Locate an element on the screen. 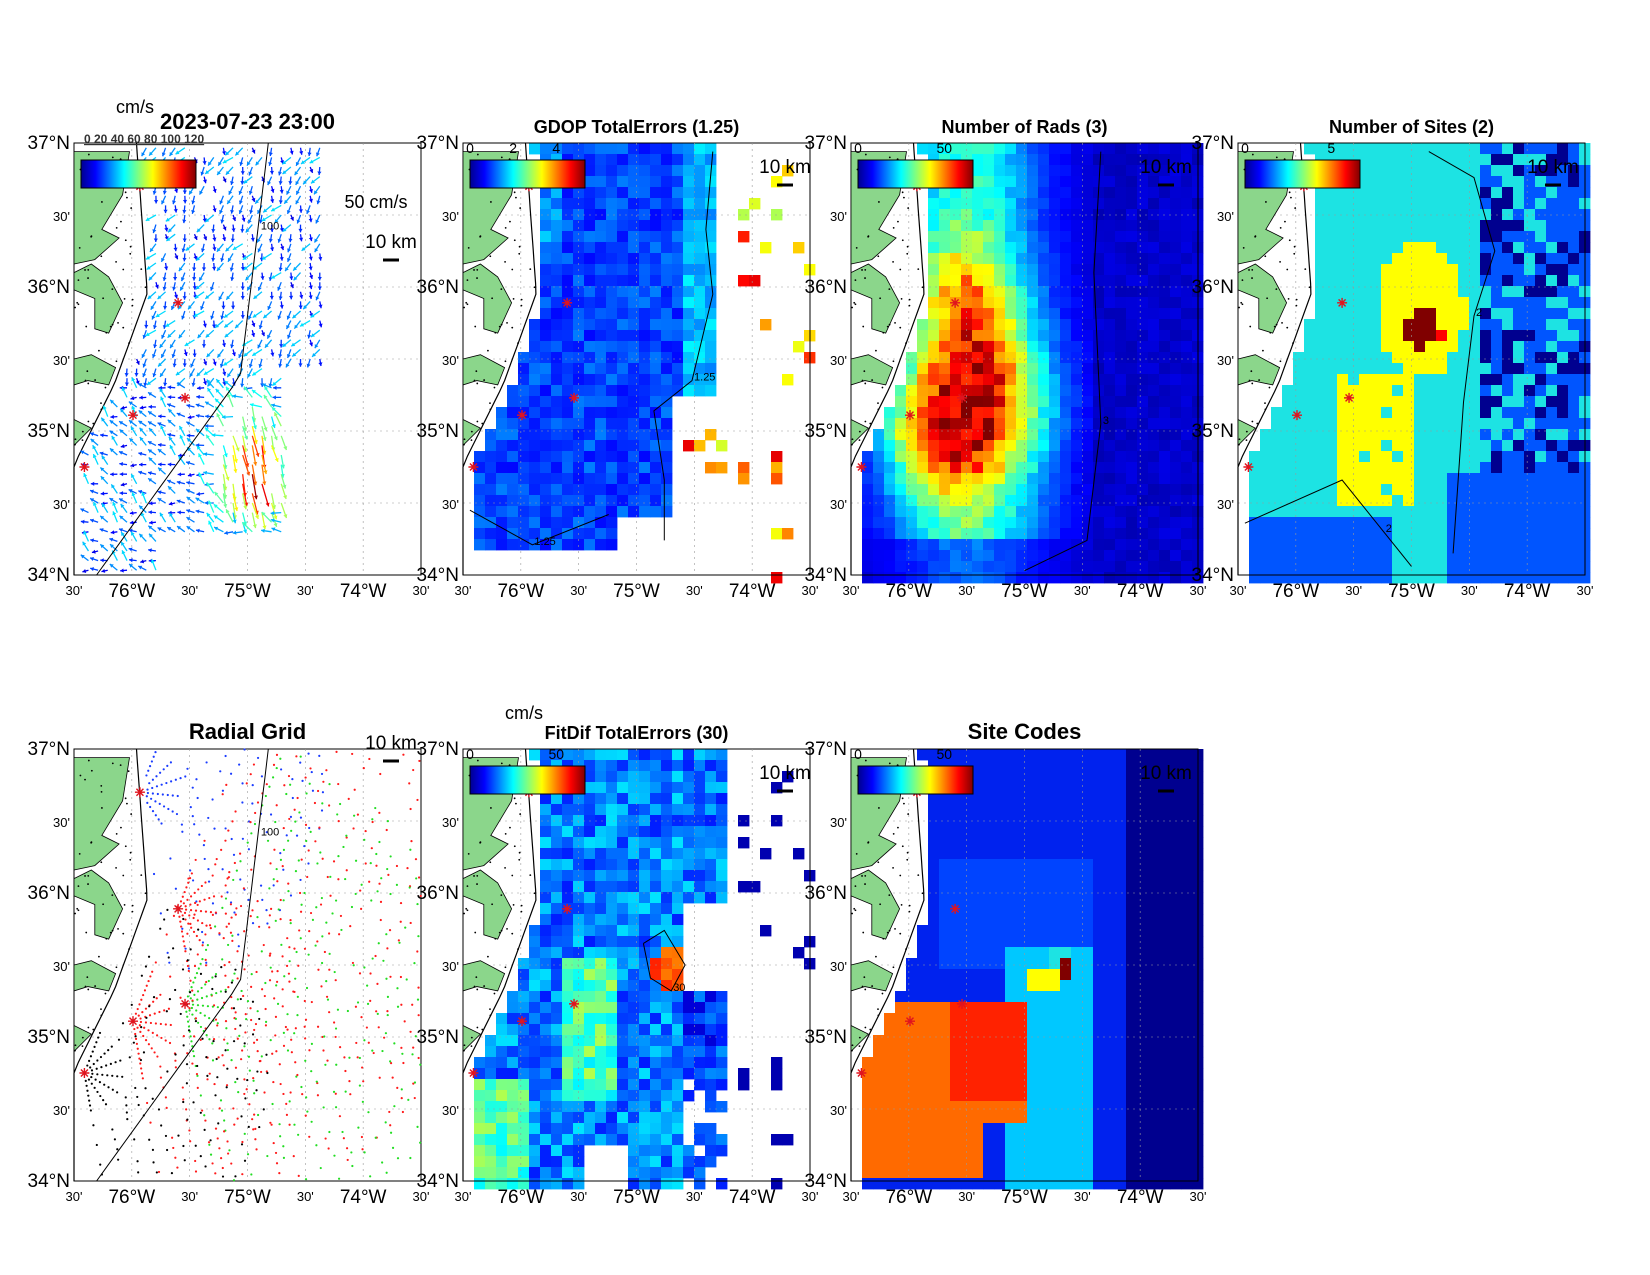  lat-tick-label: 34°N is located at coordinates (49, 1181).